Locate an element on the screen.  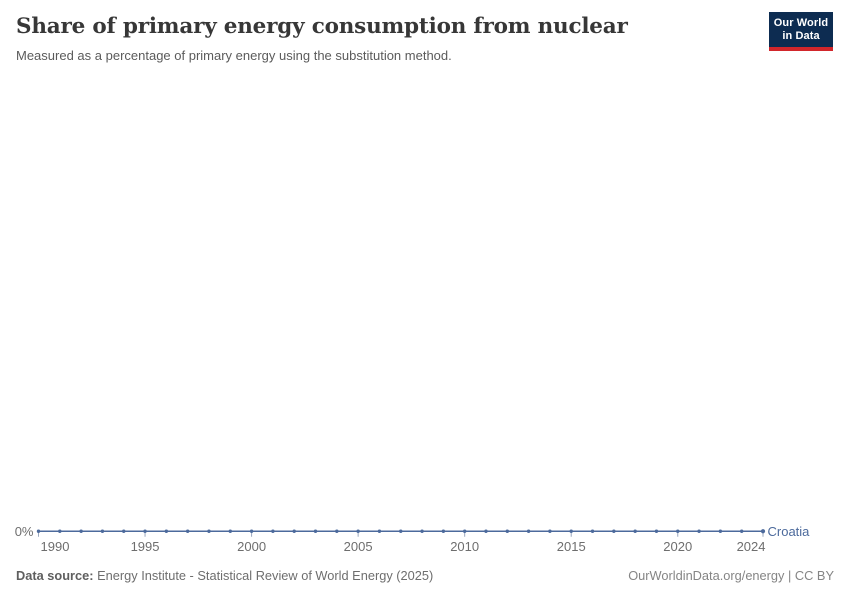
data-point-1998 is located at coordinates (209, 531).